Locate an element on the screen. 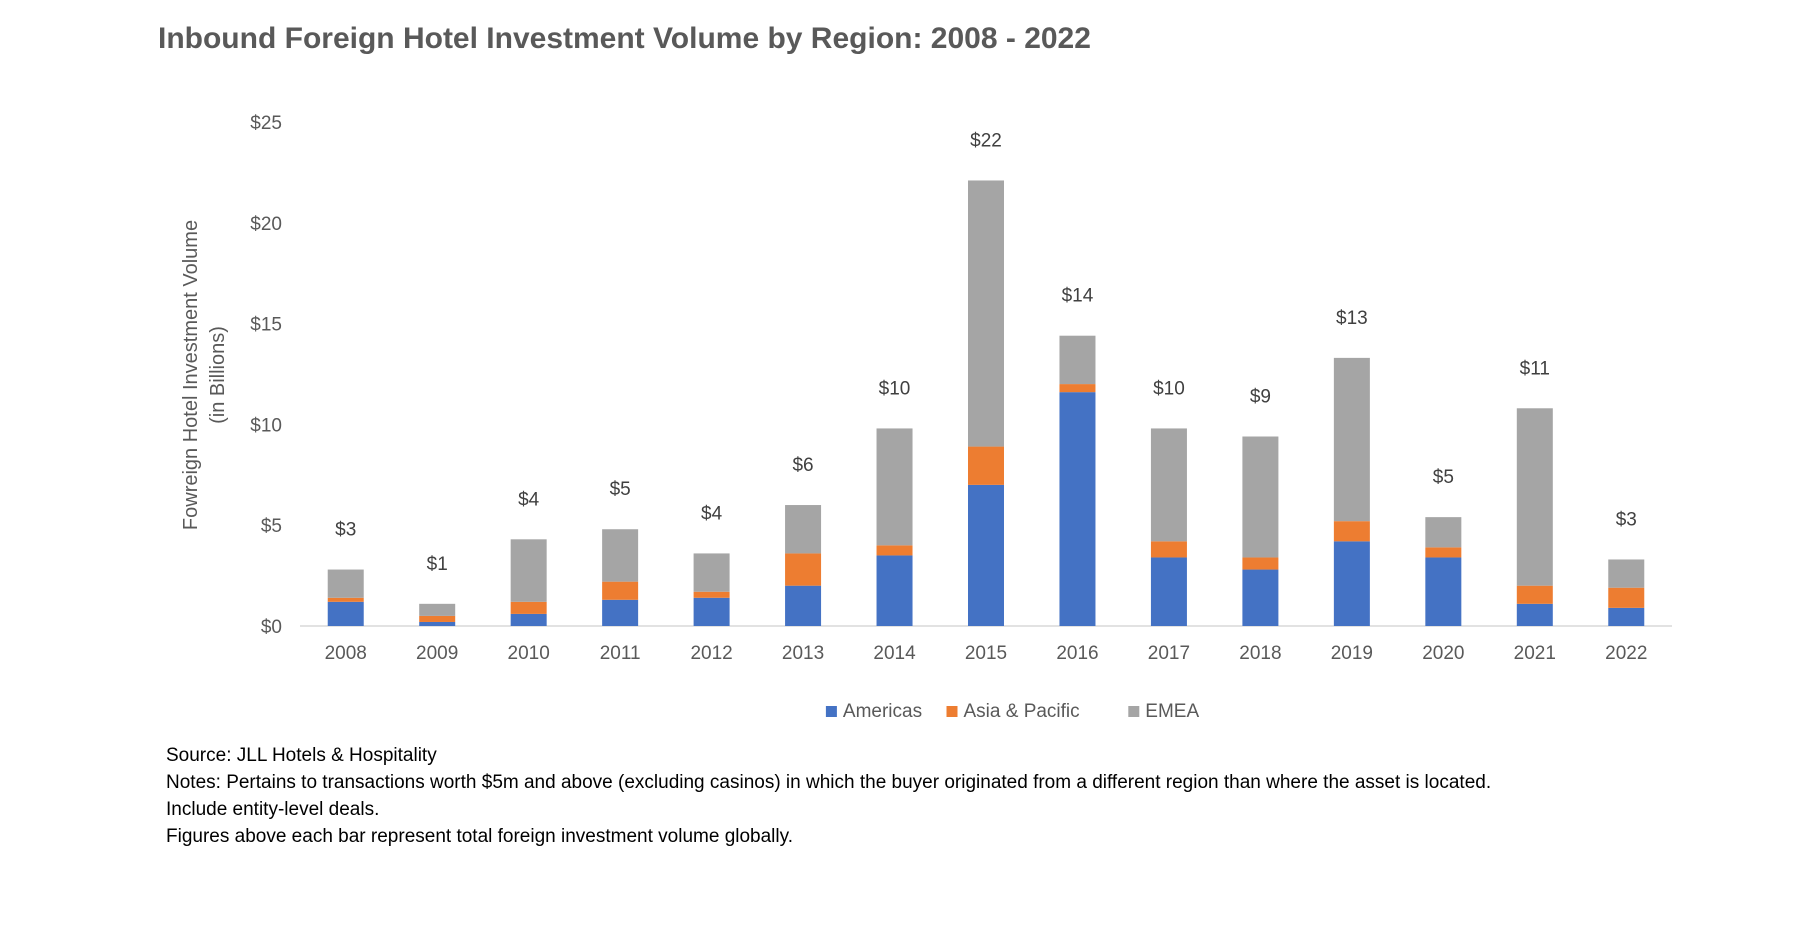 This screenshot has width=1816, height=934. y-tick-label: $25 is located at coordinates (266, 123).